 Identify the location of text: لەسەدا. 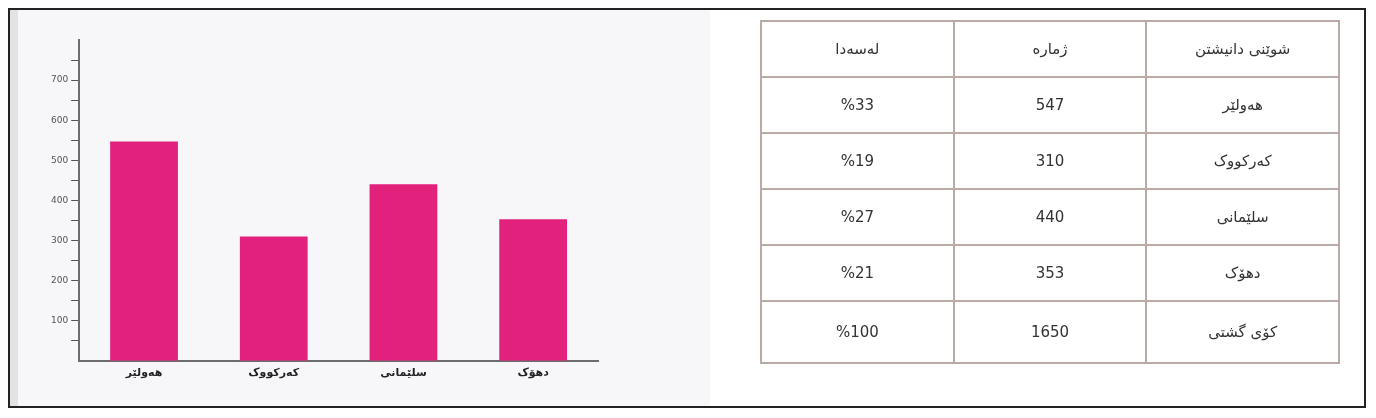
(857, 49).